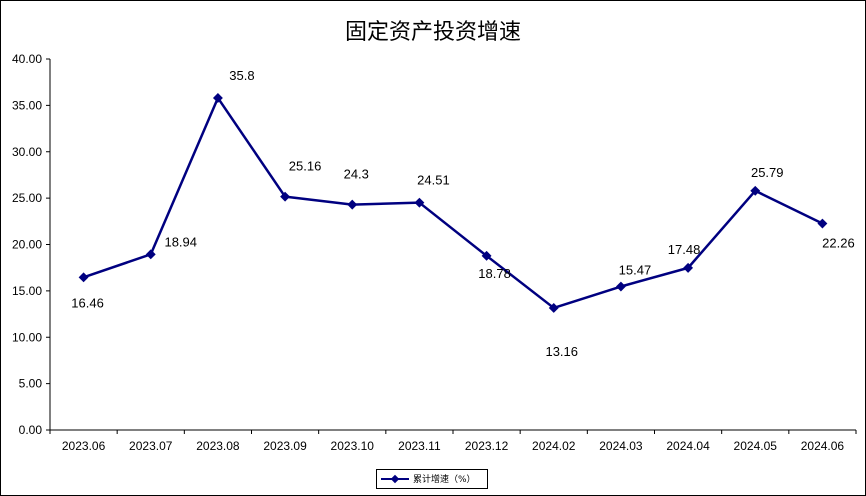  Describe the element at coordinates (494, 273) in the screenshot. I see `data-label: 18.78` at that location.